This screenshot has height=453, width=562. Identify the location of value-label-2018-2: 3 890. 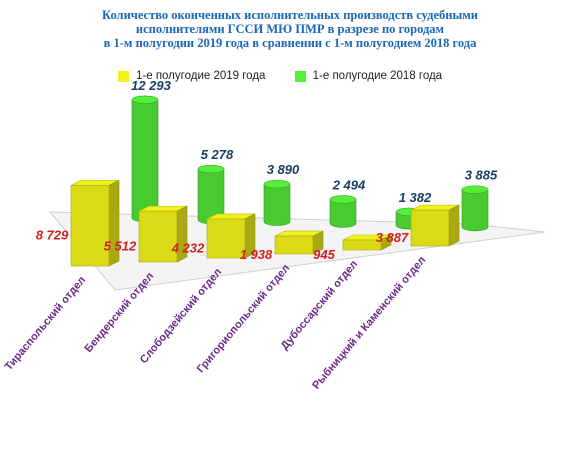
(283, 169).